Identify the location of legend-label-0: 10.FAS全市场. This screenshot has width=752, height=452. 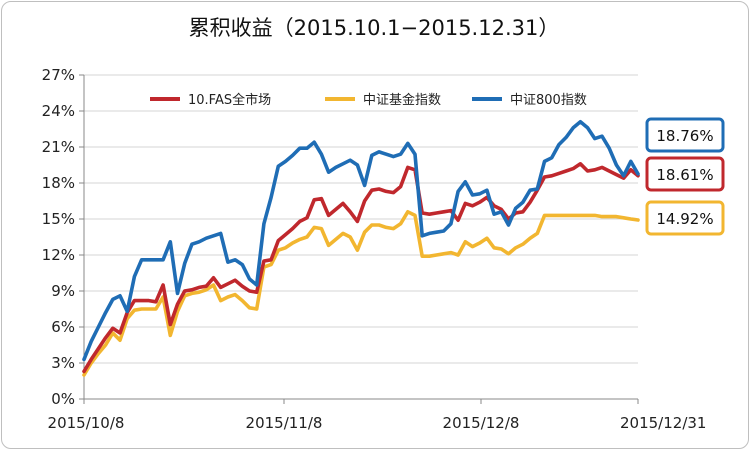
(229, 100).